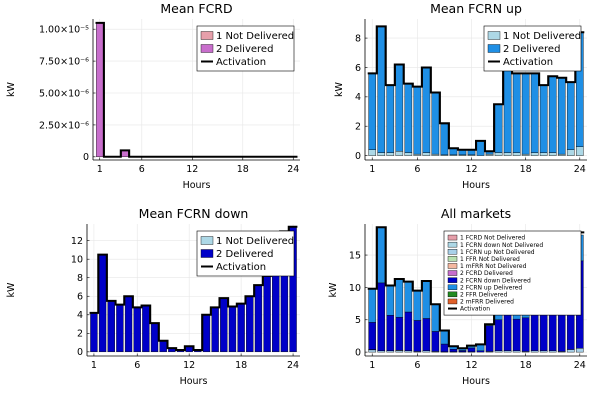 The image size is (600, 400). Describe the element at coordinates (495, 280) in the screenshot. I see `legend-label: 2 FCRN down Delivered` at that location.